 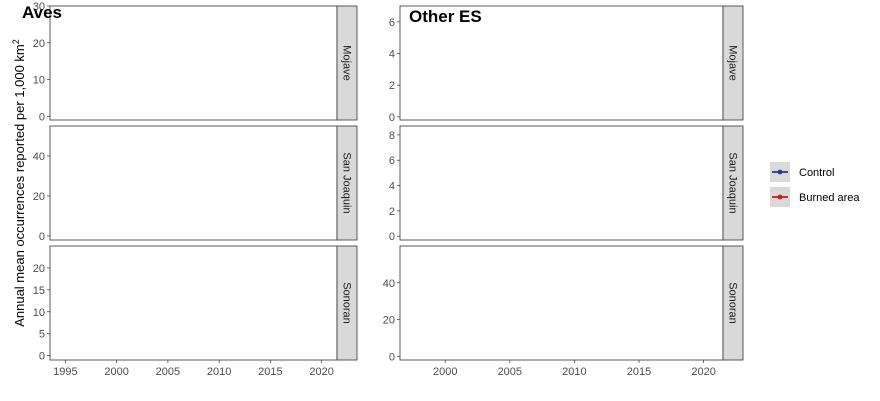 I want to click on y-axis: 0 5 10 15 20, so click(x=41, y=313).